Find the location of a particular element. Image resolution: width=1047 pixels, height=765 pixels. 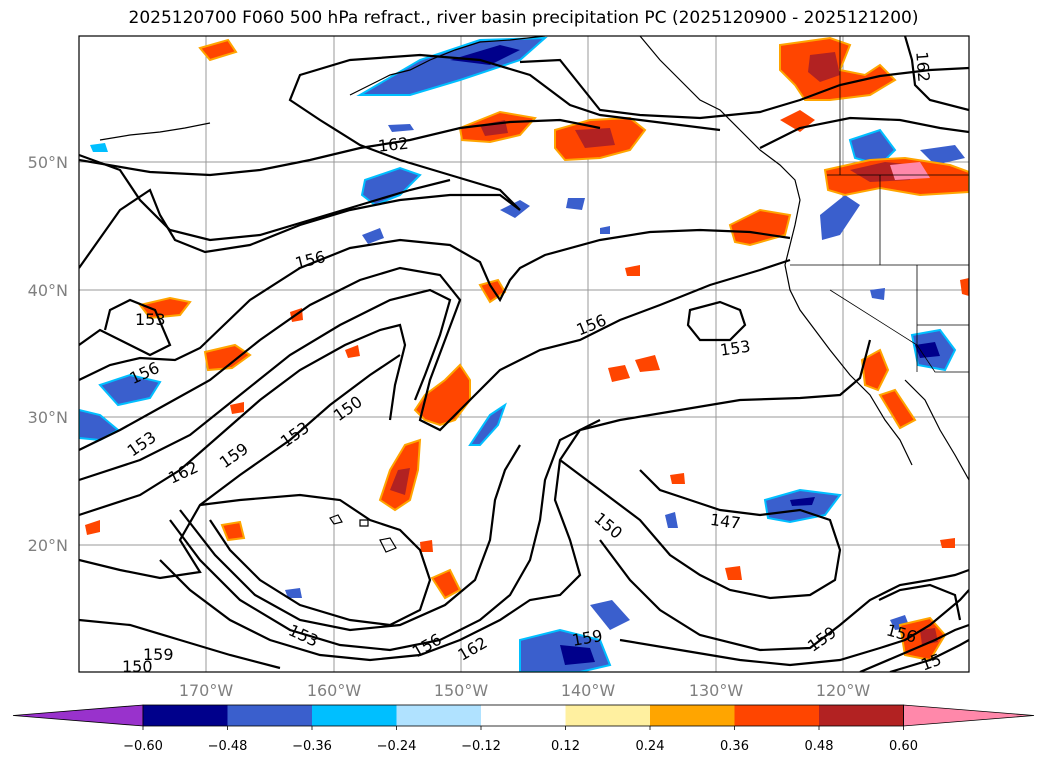

contour-label: 15 is located at coordinates (931, 662).